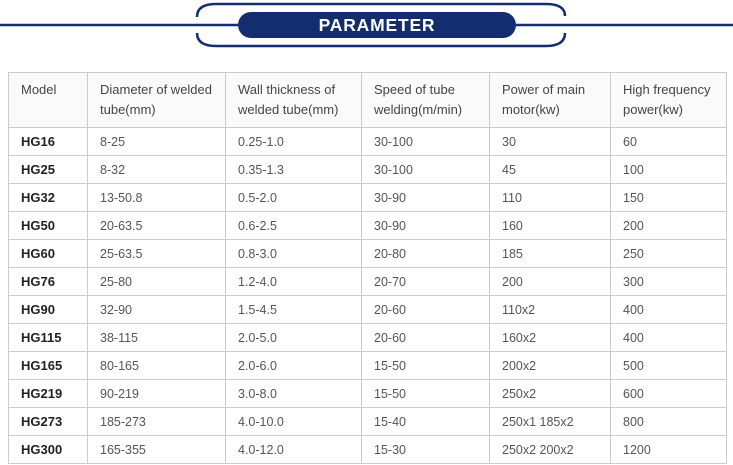  I want to click on motor-cell: 110x2, so click(550, 310).